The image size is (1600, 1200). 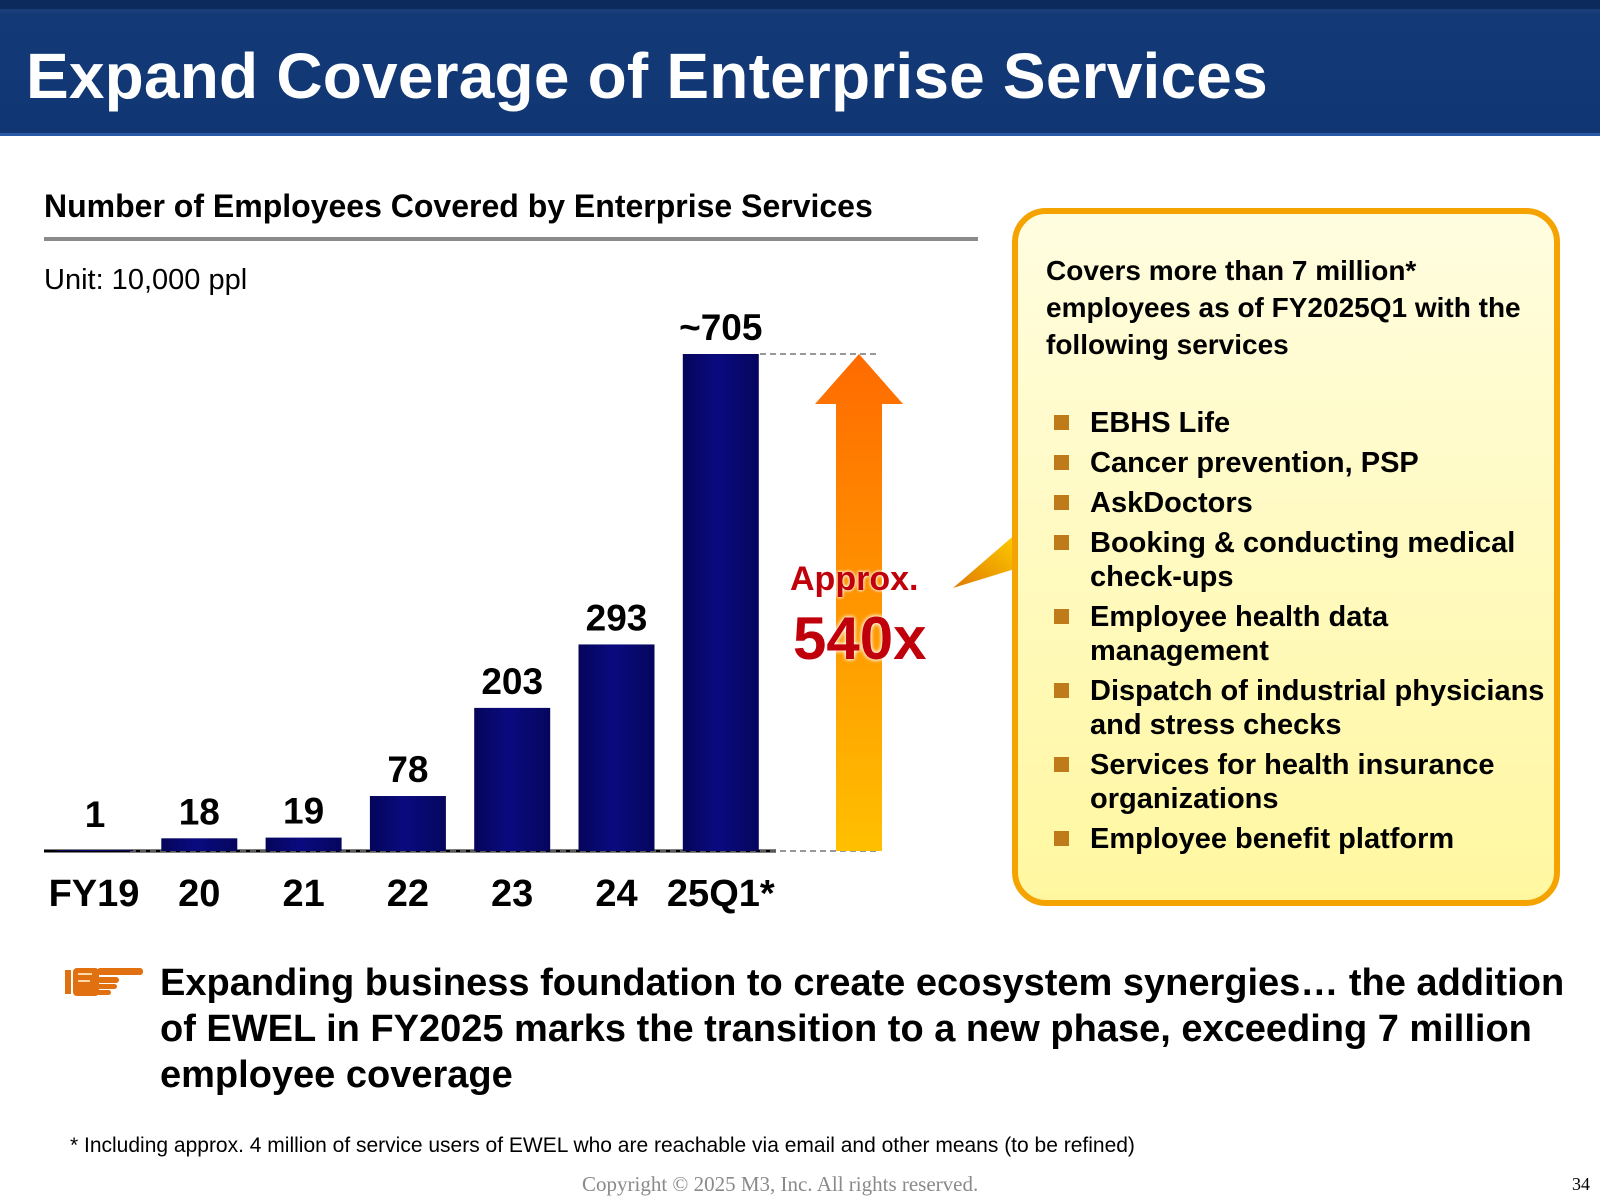 I want to click on x-tick-label: 23, so click(x=512, y=894).